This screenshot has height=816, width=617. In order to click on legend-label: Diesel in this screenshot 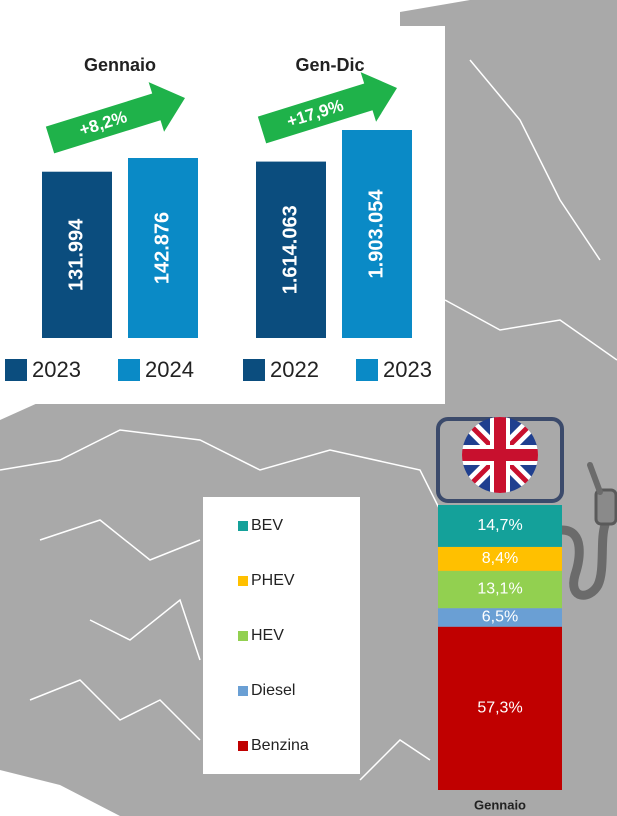, I will do `click(273, 690)`.